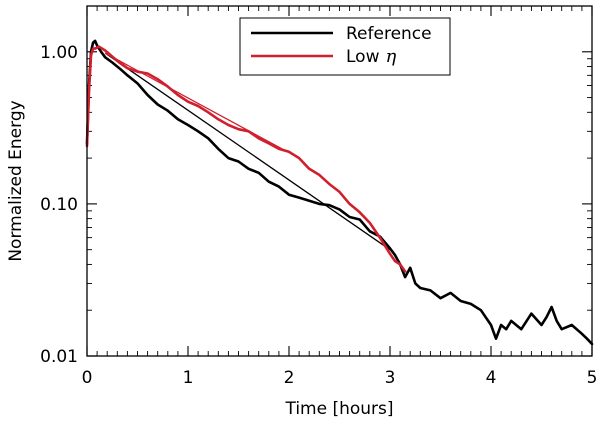 This screenshot has width=600, height=422. I want to click on legend: Reference Low η, so click(345, 46).